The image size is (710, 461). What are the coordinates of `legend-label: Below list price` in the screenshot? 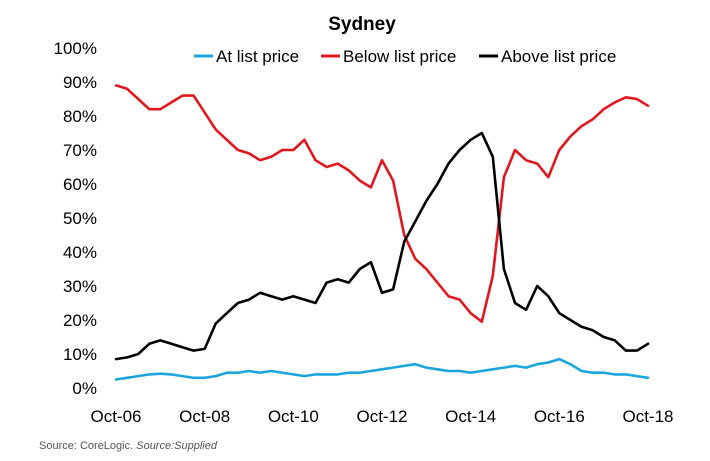 It's located at (399, 56).